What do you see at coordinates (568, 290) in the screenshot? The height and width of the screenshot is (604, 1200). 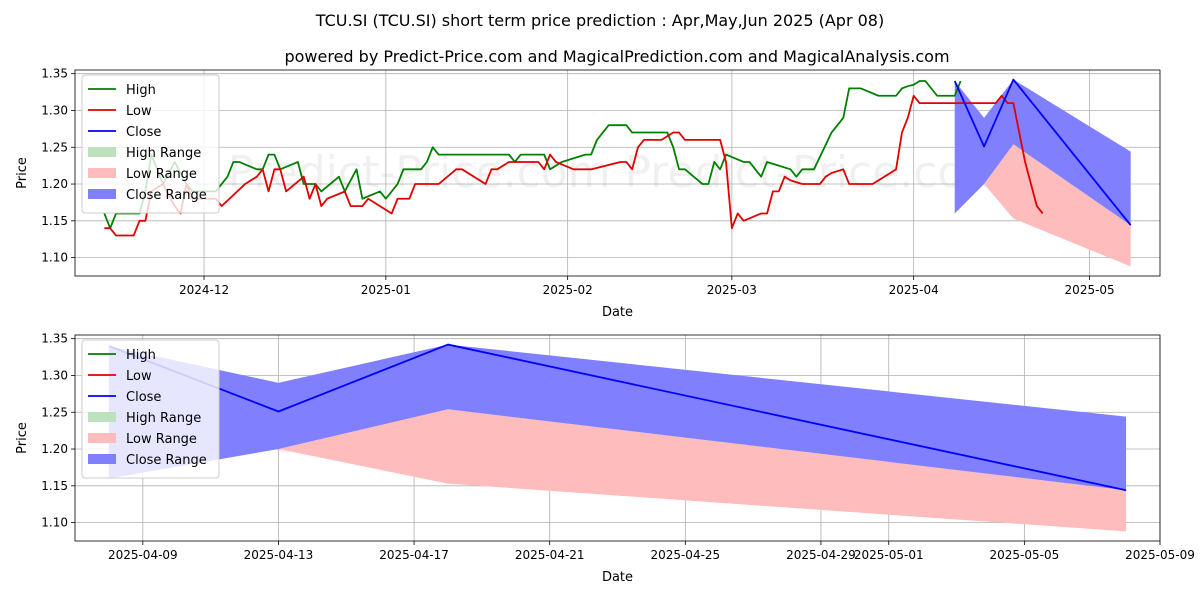 I see `x-tick-label: 2025-02` at bounding box center [568, 290].